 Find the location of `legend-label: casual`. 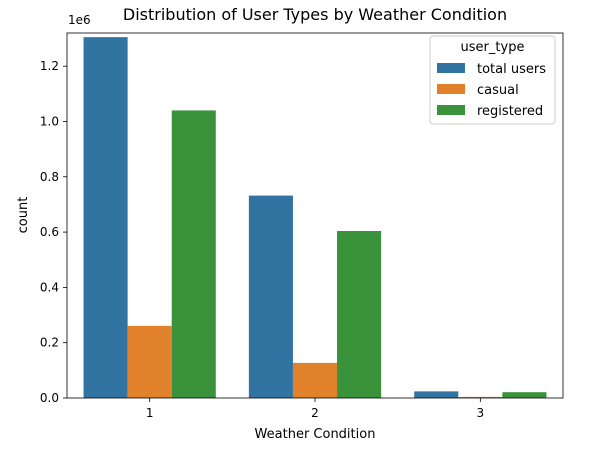

legend-label: casual is located at coordinates (498, 90).